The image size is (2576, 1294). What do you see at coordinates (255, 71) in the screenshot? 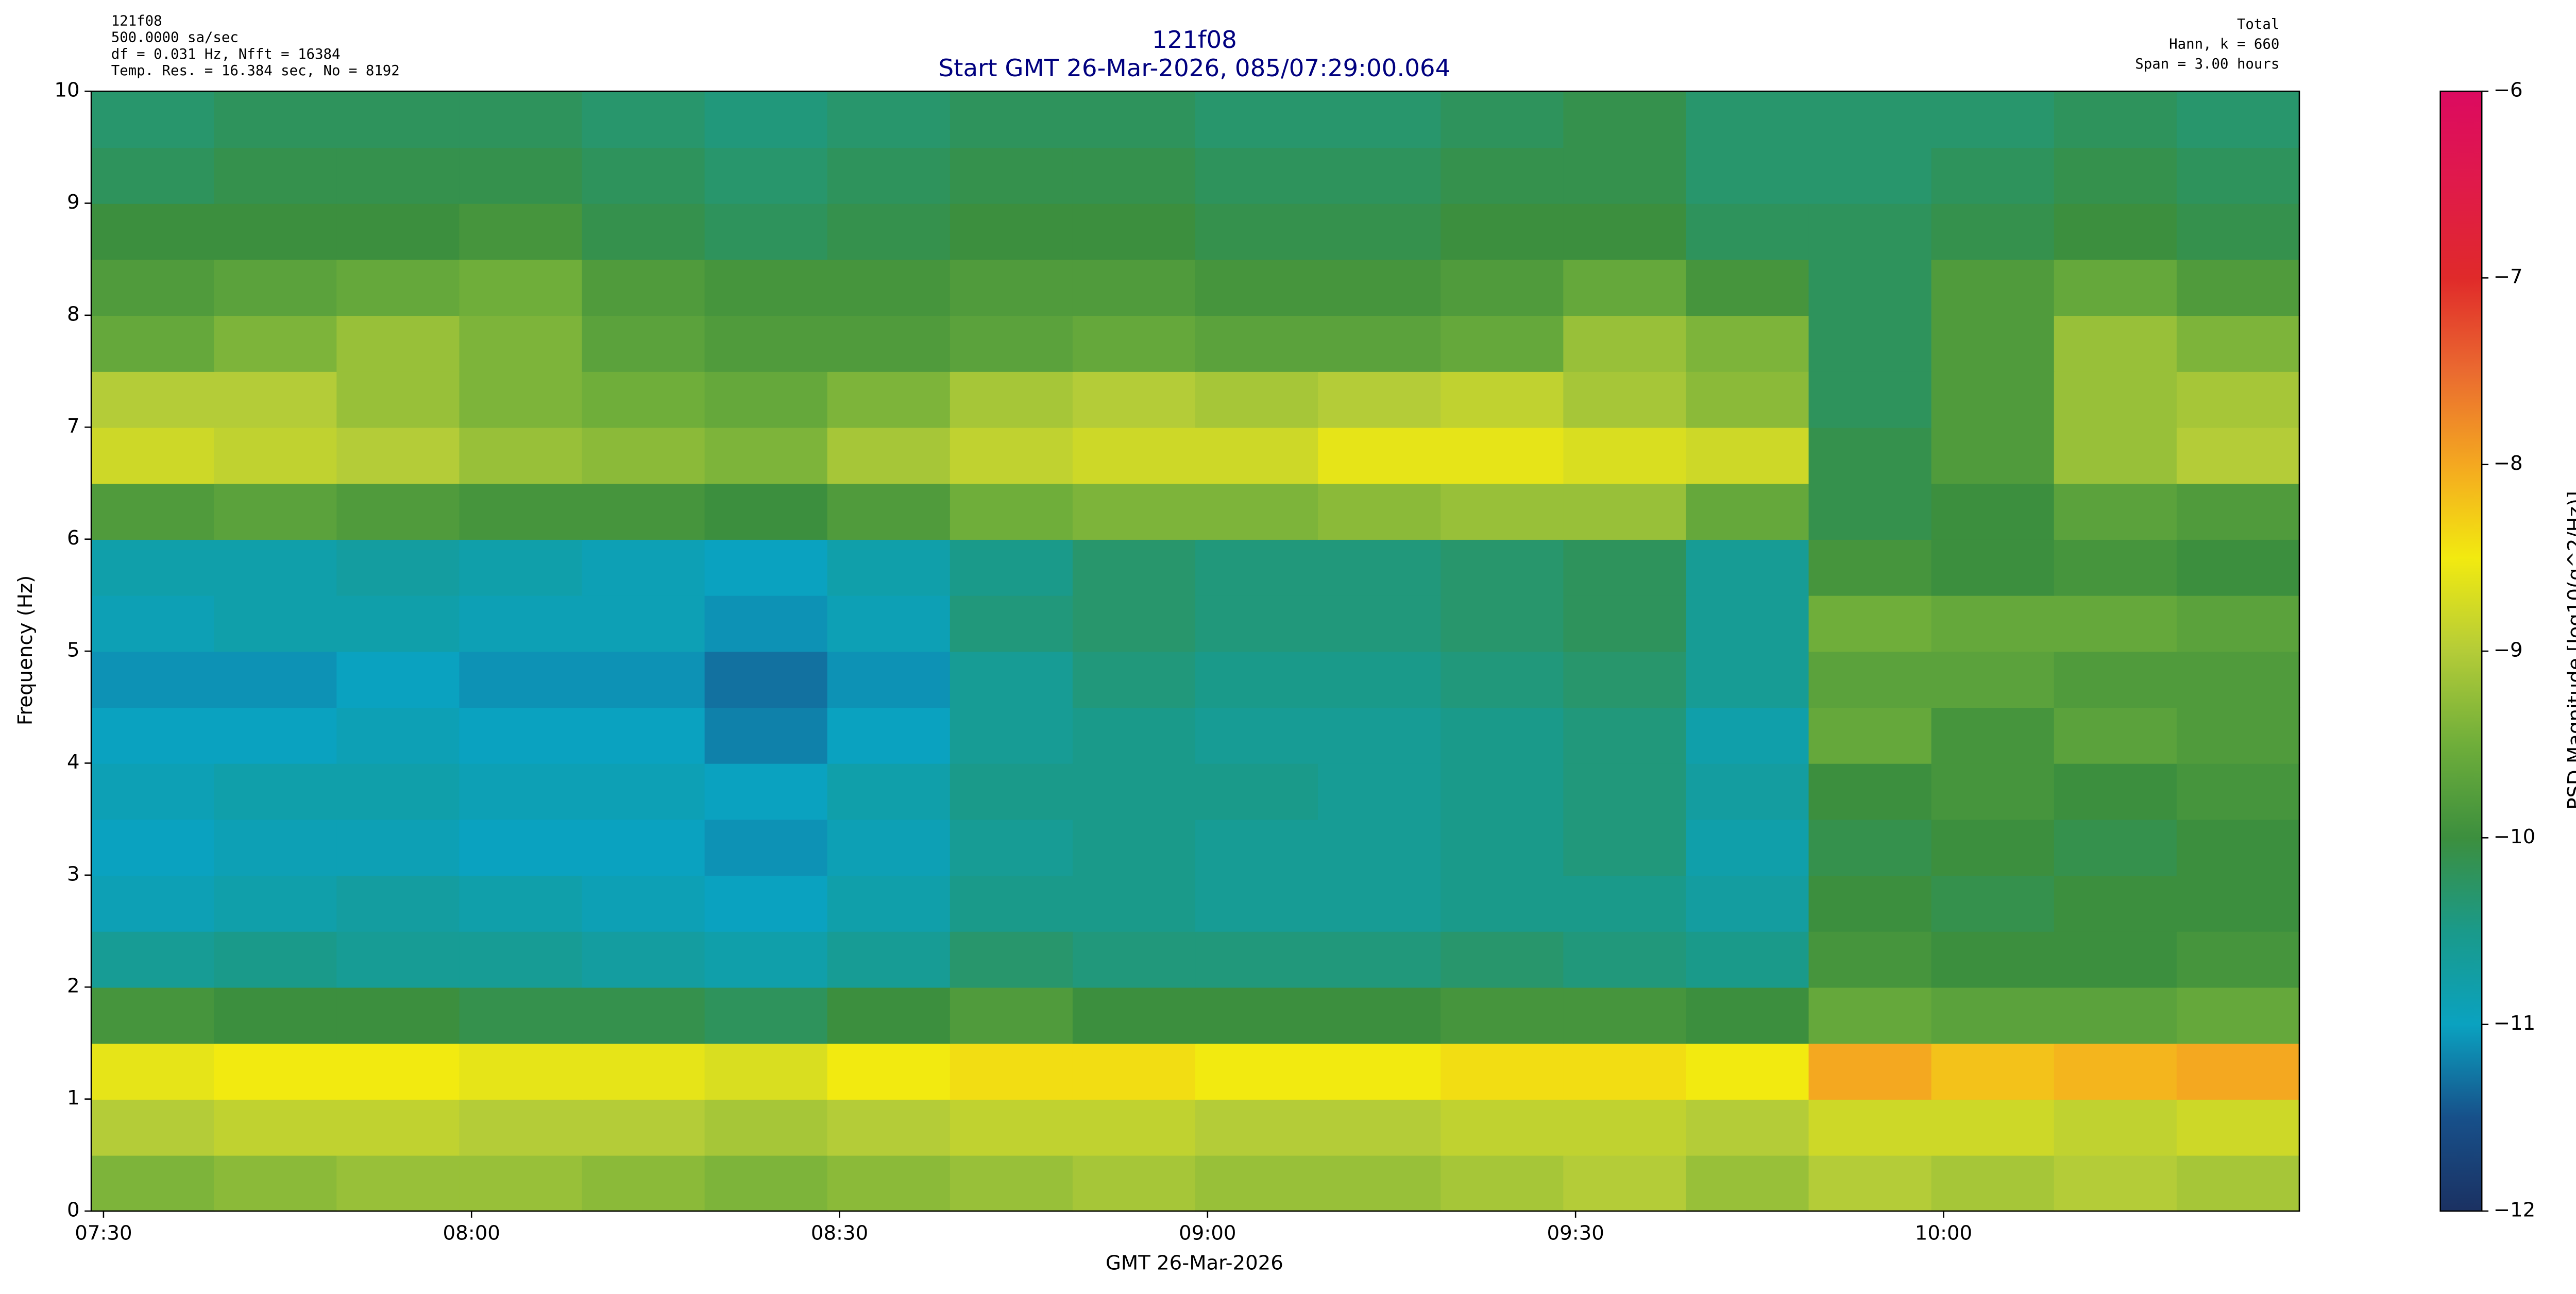
I see `header-info: Temp. Res. = 16.384 sec, No = 8192` at bounding box center [255, 71].